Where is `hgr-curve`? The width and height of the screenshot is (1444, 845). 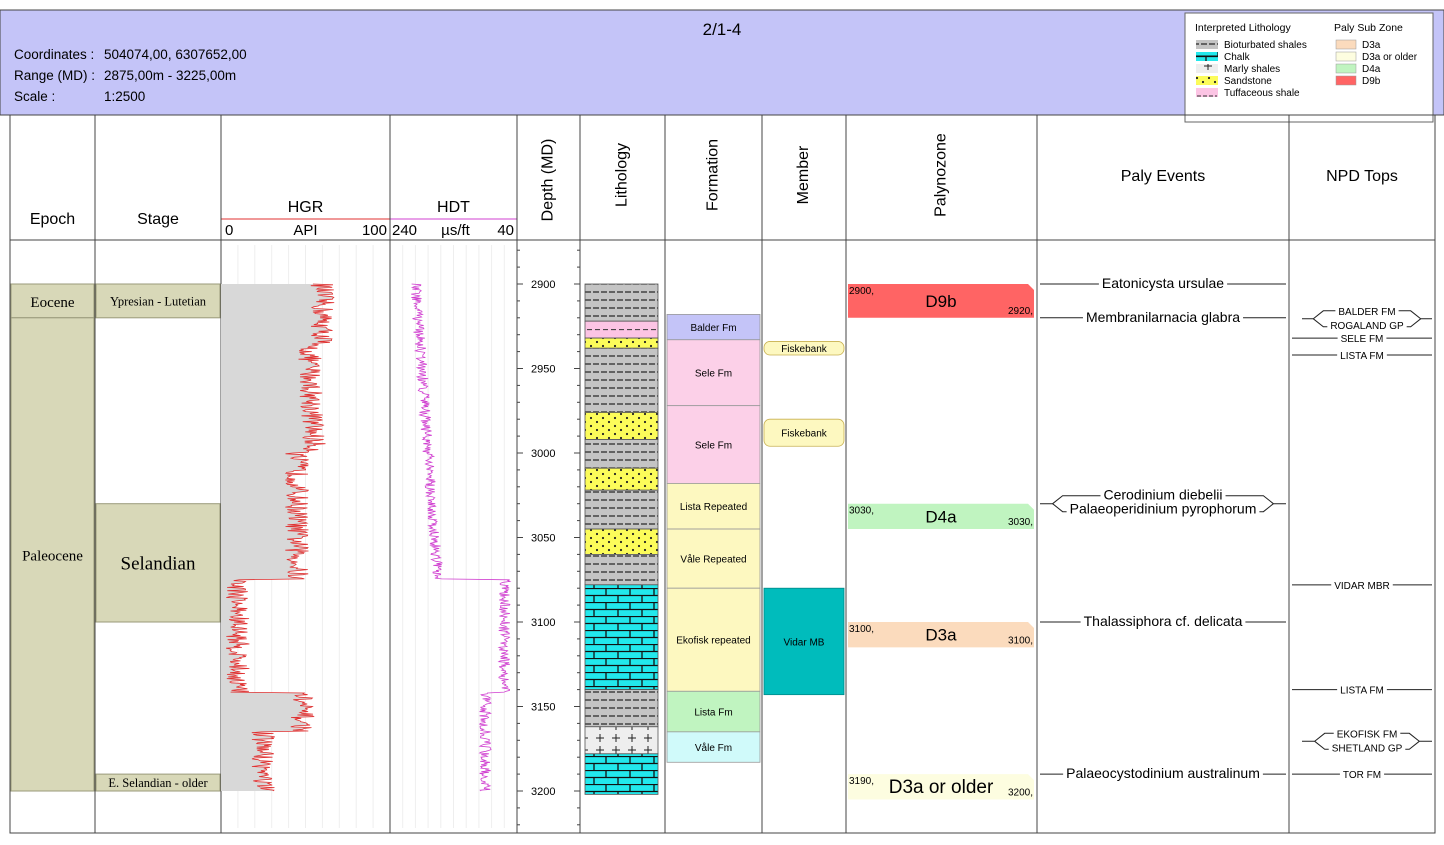 hgr-curve is located at coordinates (280, 537).